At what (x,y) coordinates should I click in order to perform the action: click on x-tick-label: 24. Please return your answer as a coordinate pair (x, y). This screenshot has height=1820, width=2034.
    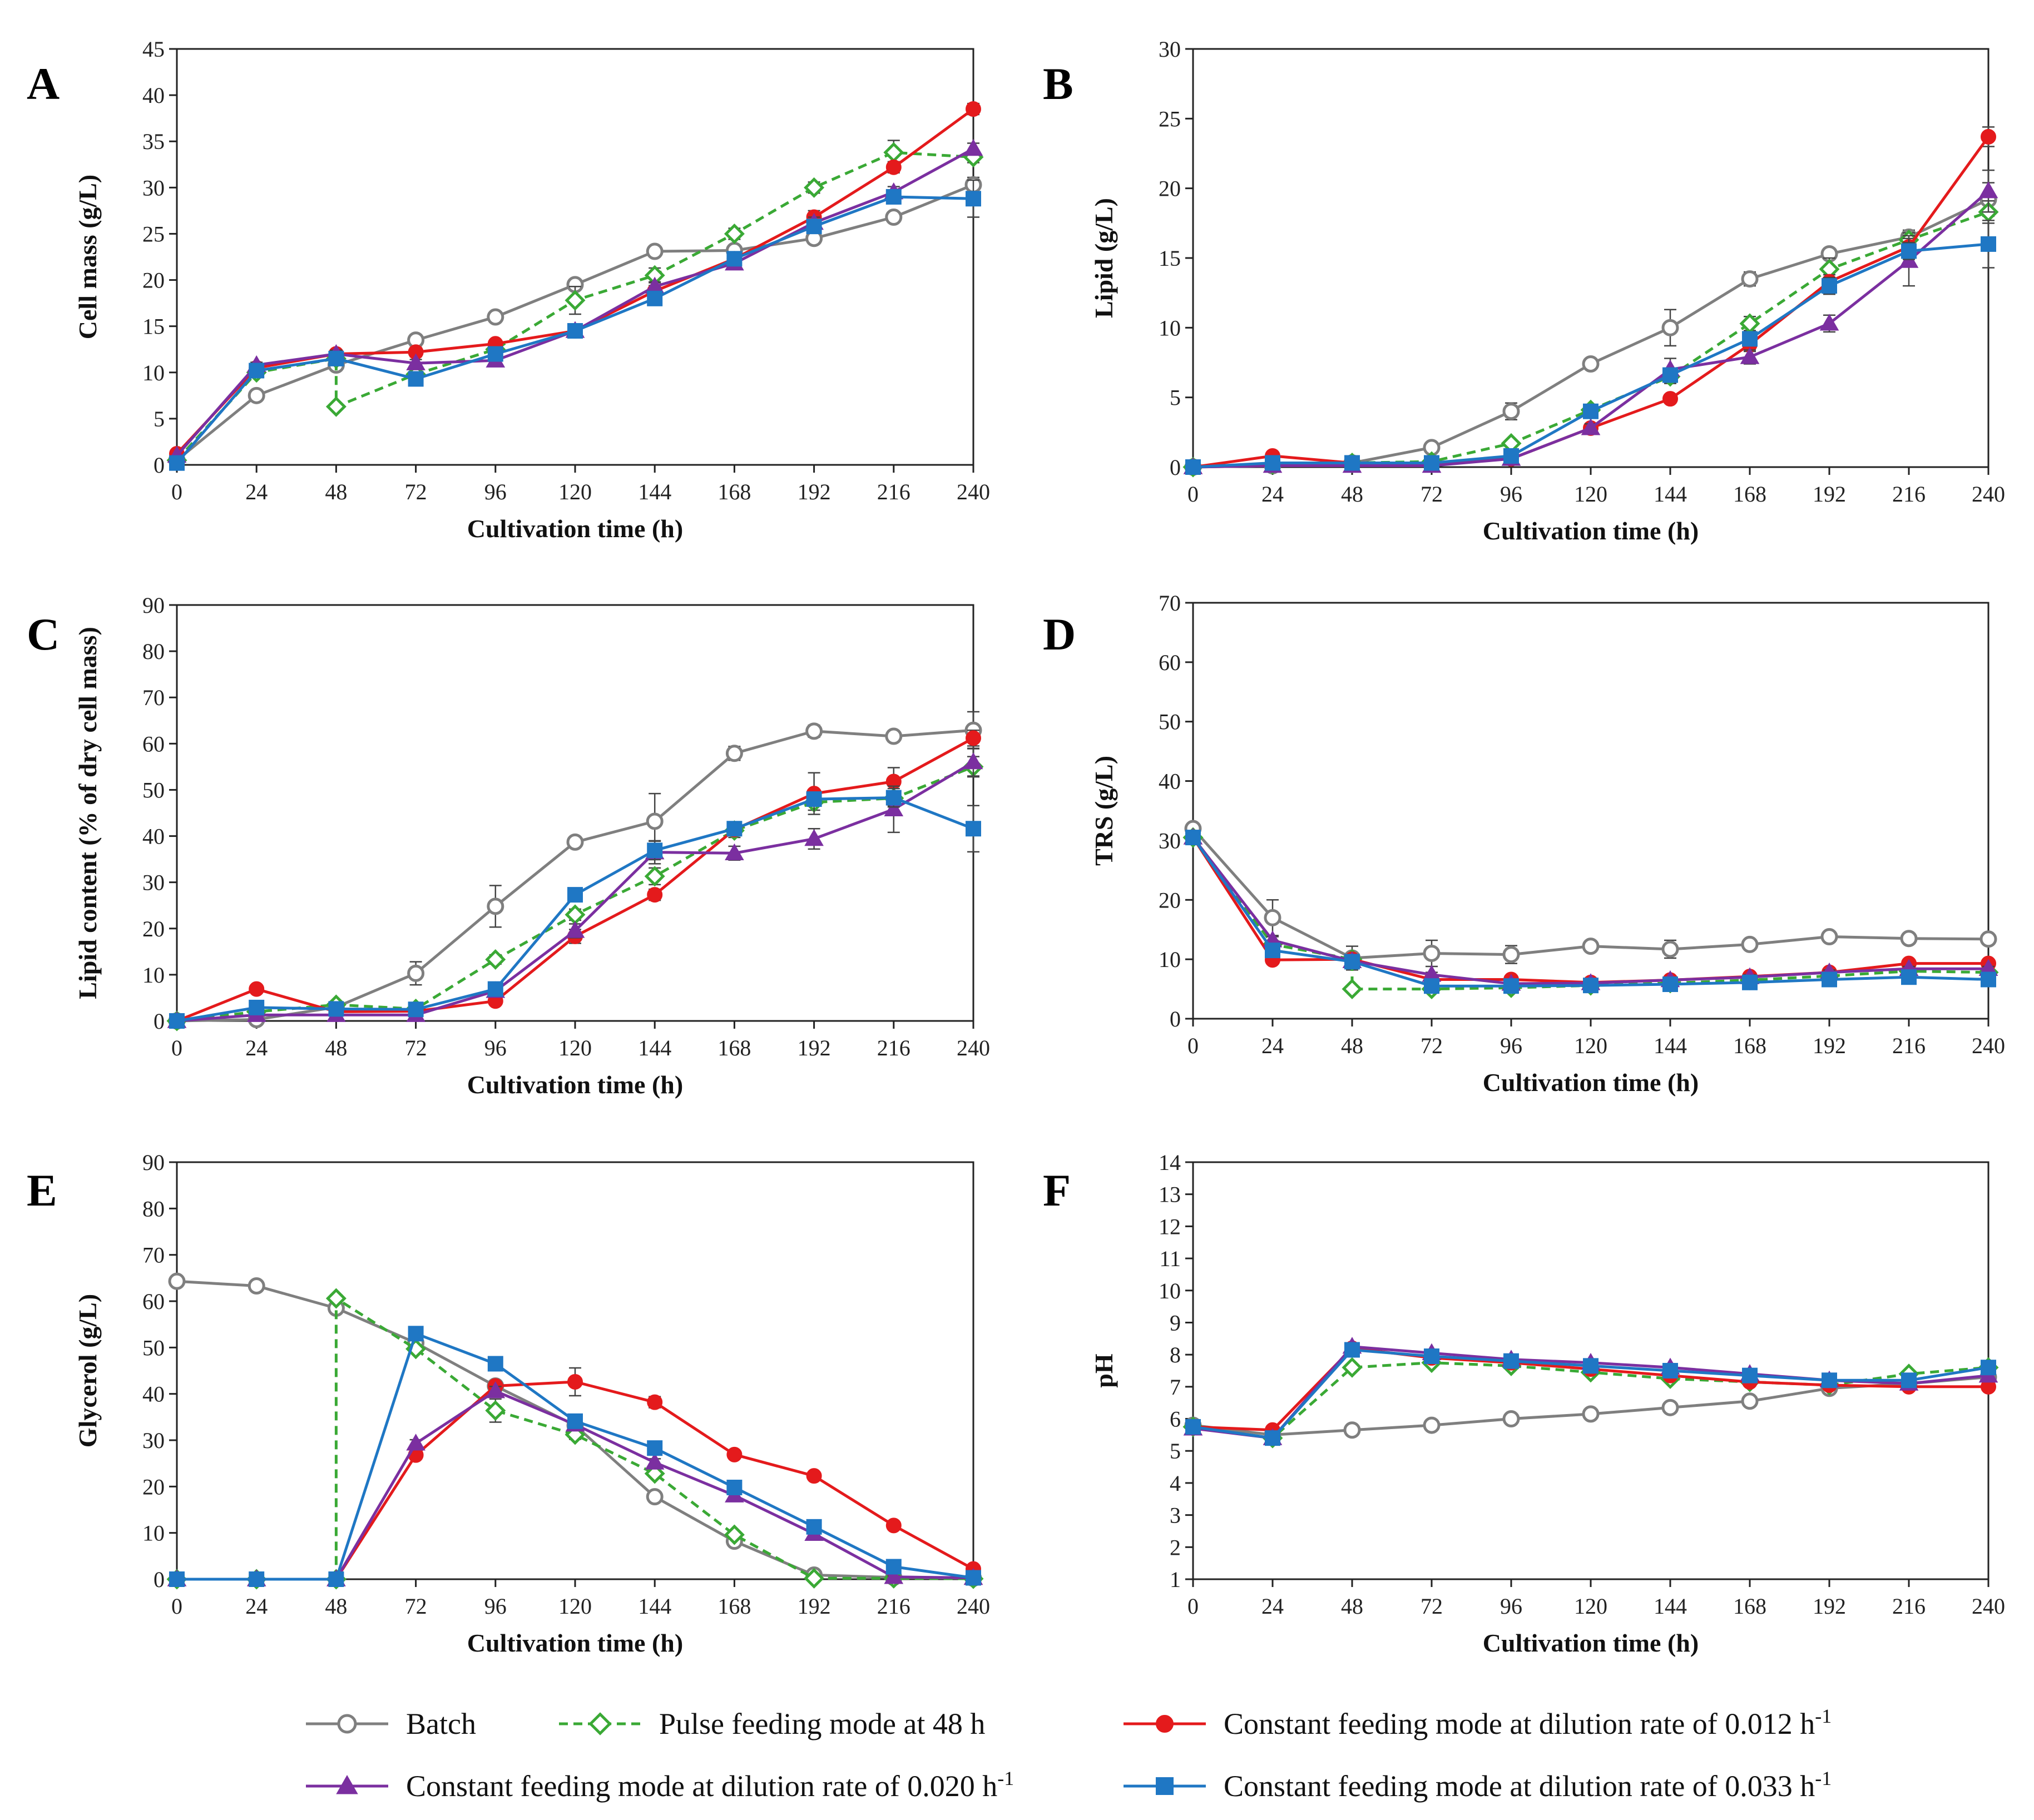
    Looking at the image, I should click on (1272, 1046).